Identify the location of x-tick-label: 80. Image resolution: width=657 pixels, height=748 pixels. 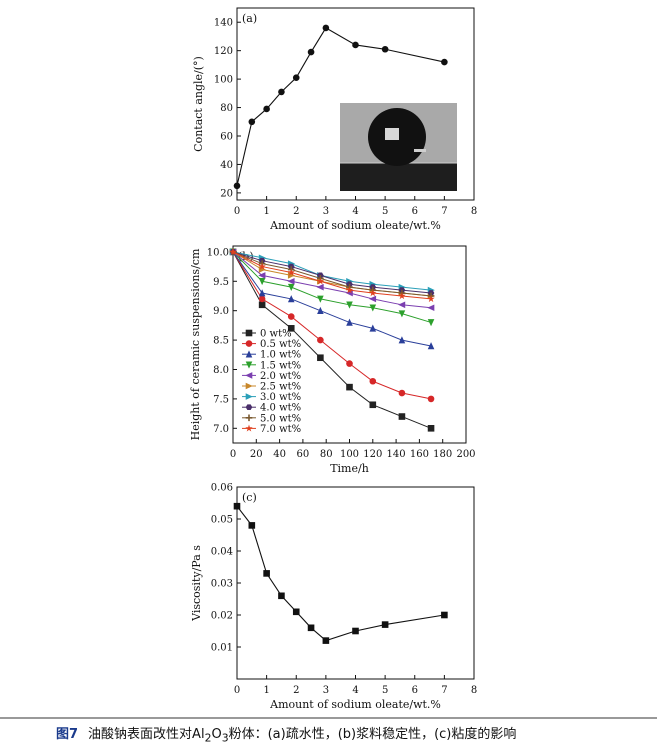
(326, 454).